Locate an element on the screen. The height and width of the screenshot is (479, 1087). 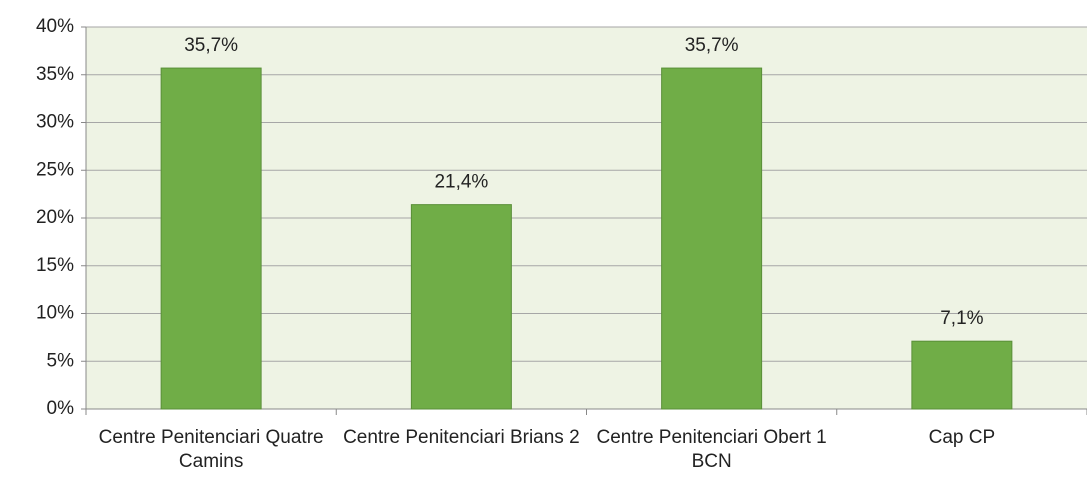
y-tick-label: 20% is located at coordinates (55, 217).